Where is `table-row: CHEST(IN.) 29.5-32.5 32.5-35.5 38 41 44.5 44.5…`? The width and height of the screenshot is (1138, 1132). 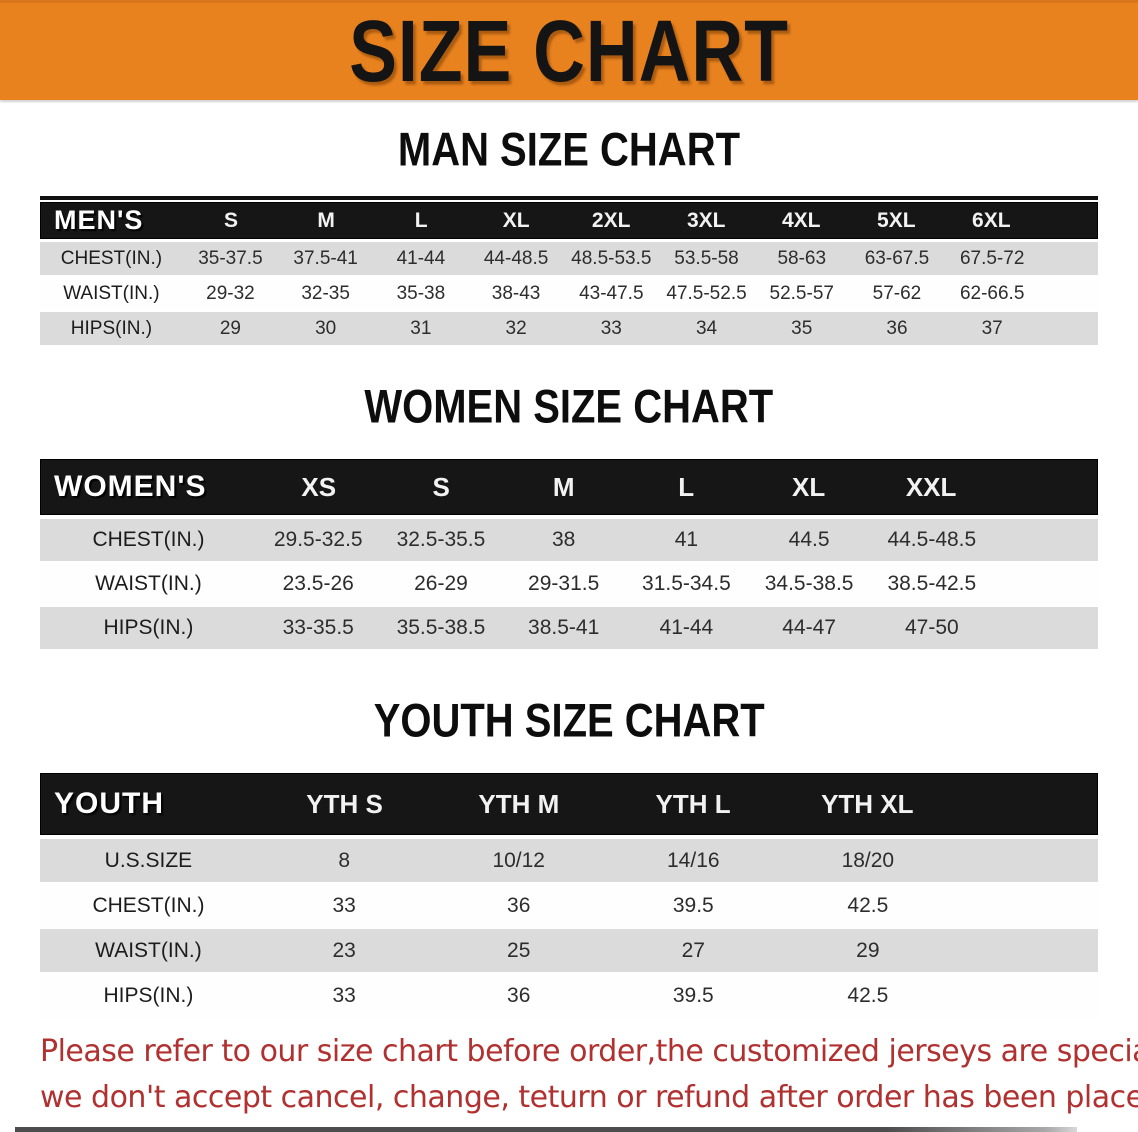
table-row: CHEST(IN.) 29.5-32.5 32.5-35.5 38 41 44.5 44.5… is located at coordinates (569, 540).